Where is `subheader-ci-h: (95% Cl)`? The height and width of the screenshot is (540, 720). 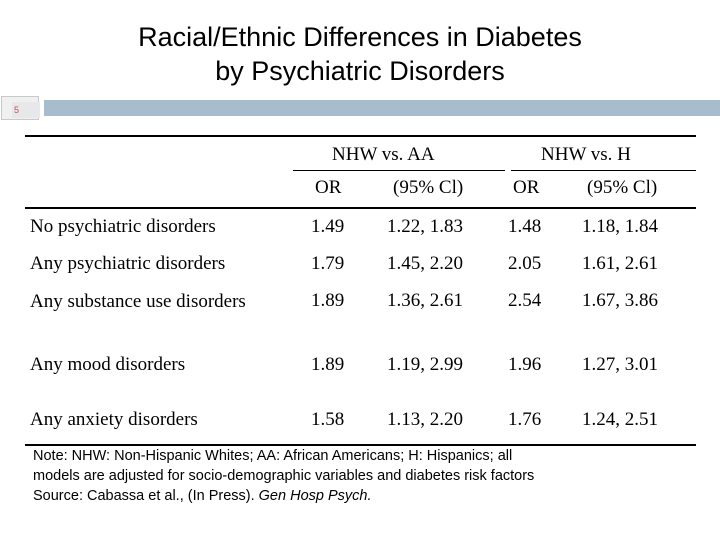
subheader-ci-h: (95% Cl) is located at coordinates (622, 187).